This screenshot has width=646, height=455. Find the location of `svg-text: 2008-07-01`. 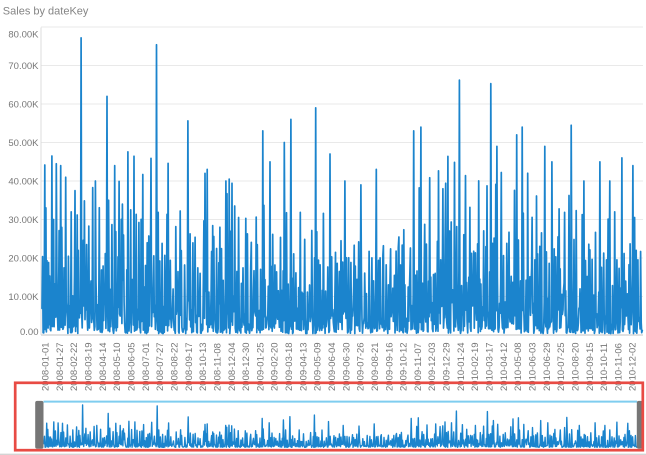

svg-text: 2008-07-01 is located at coordinates (146, 366).